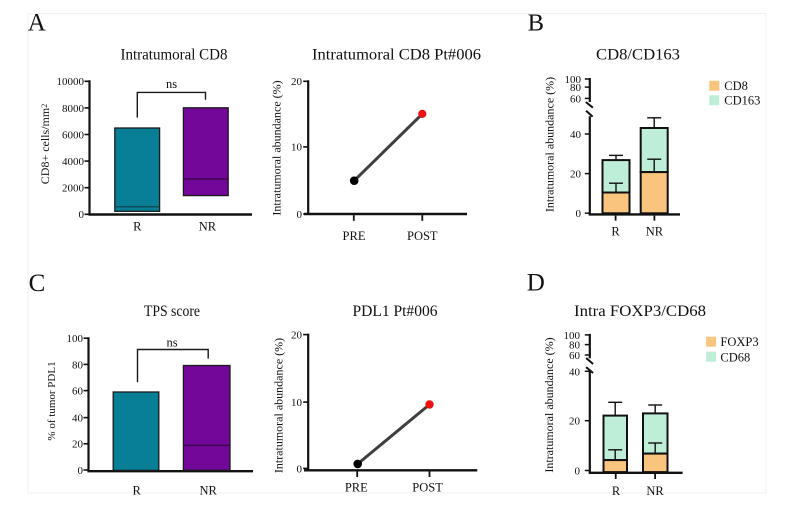  What do you see at coordinates (52, 400) in the screenshot?
I see `svg-text: % of tumor PDL1` at bounding box center [52, 400].